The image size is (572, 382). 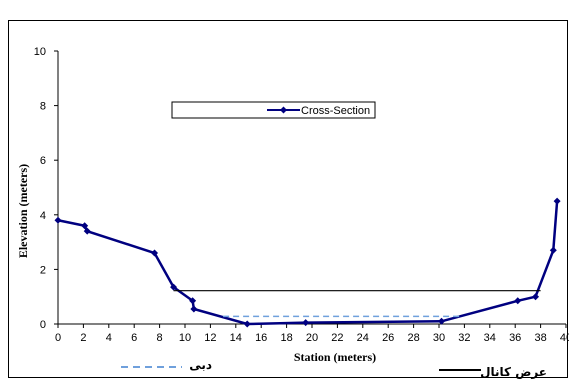 What do you see at coordinates (335, 111) in the screenshot?
I see `legend-label-cross-section: Cross-Section` at bounding box center [335, 111].